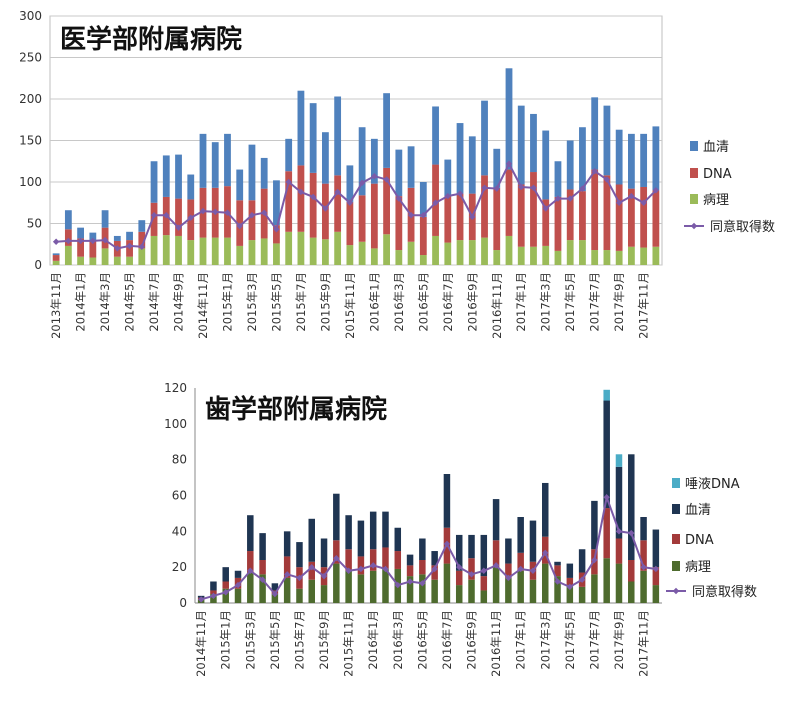 Image resolution: width=800 pixels, height=707 pixels. What do you see at coordinates (151, 39) in the screenshot?
I see `chart-title: 医学部附属病院` at bounding box center [151, 39].